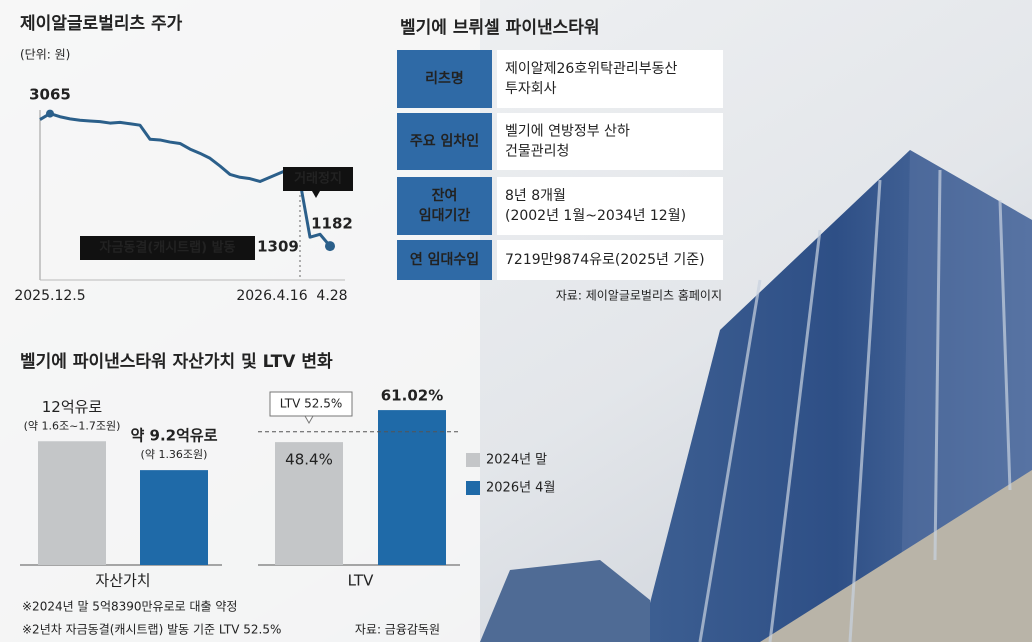 Image resolution: width=1032 pixels, height=642 pixels. Describe the element at coordinates (174, 436) in the screenshot. I see `data-label: 약 9.2억유로` at that location.